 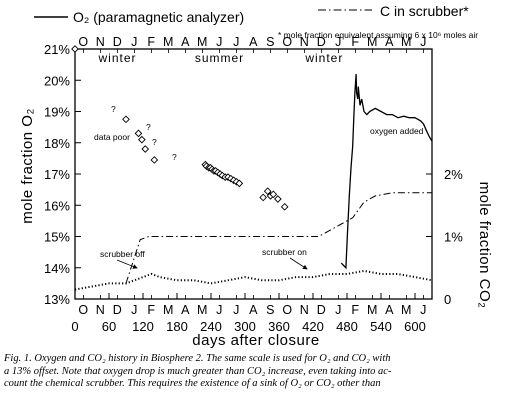 I want to click on legend-c-scrubber-label: C in scrubber*, so click(x=424, y=11).